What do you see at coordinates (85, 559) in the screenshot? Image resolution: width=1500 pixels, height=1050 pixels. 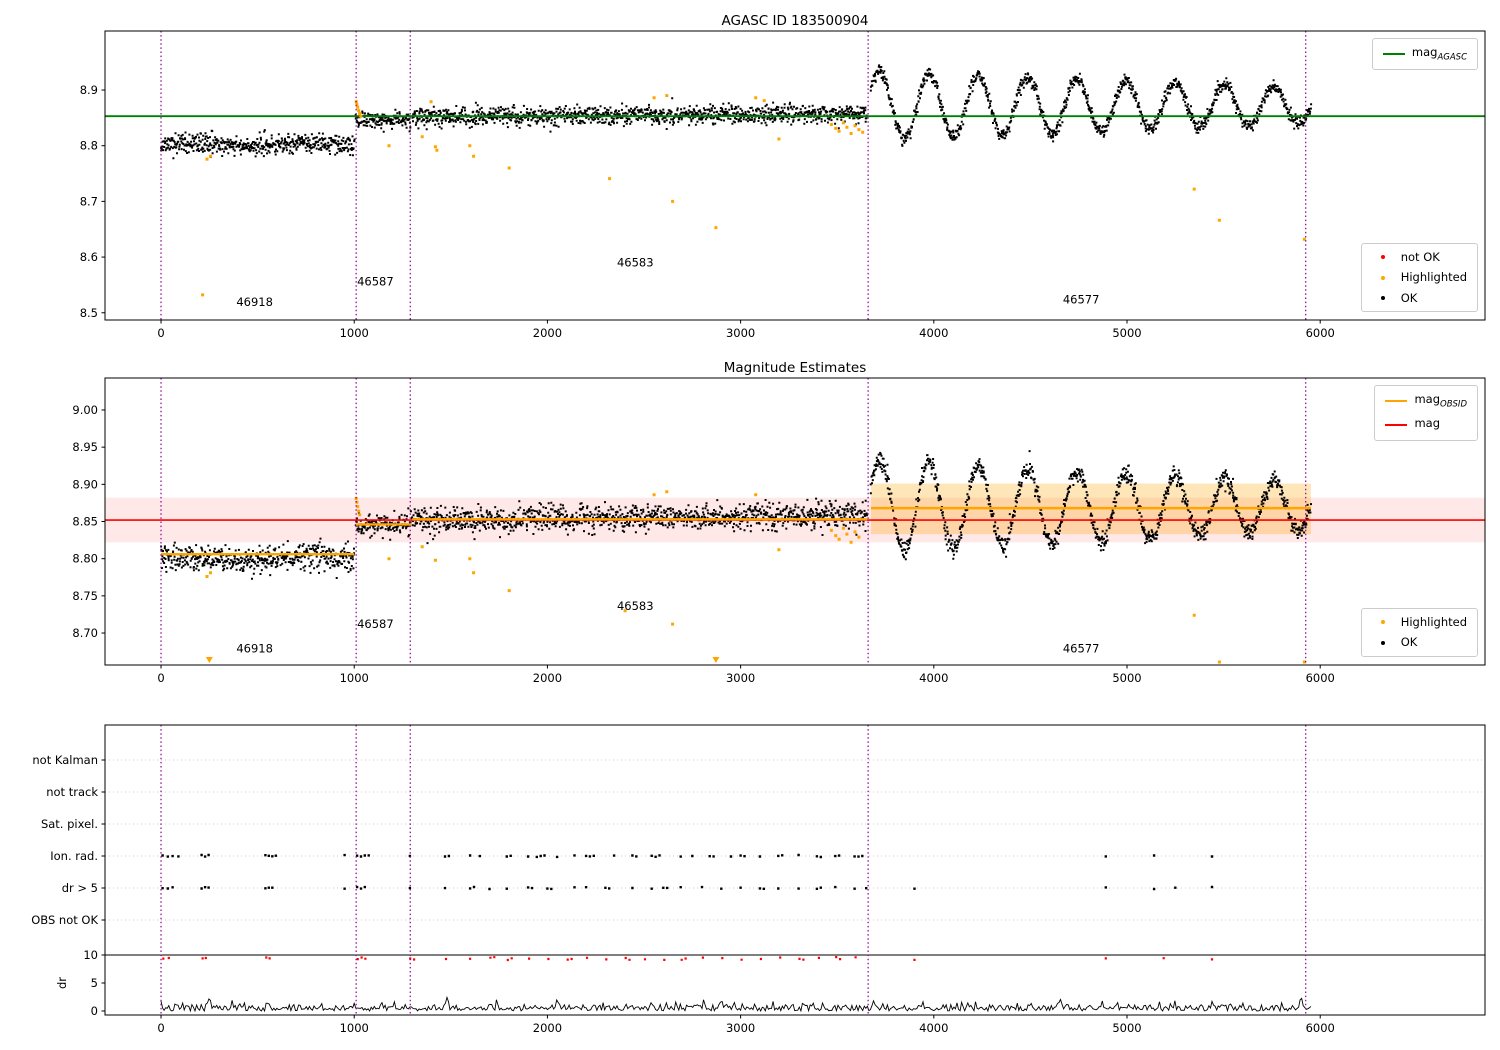 I see `svg-text: 8.80` at bounding box center [85, 559].